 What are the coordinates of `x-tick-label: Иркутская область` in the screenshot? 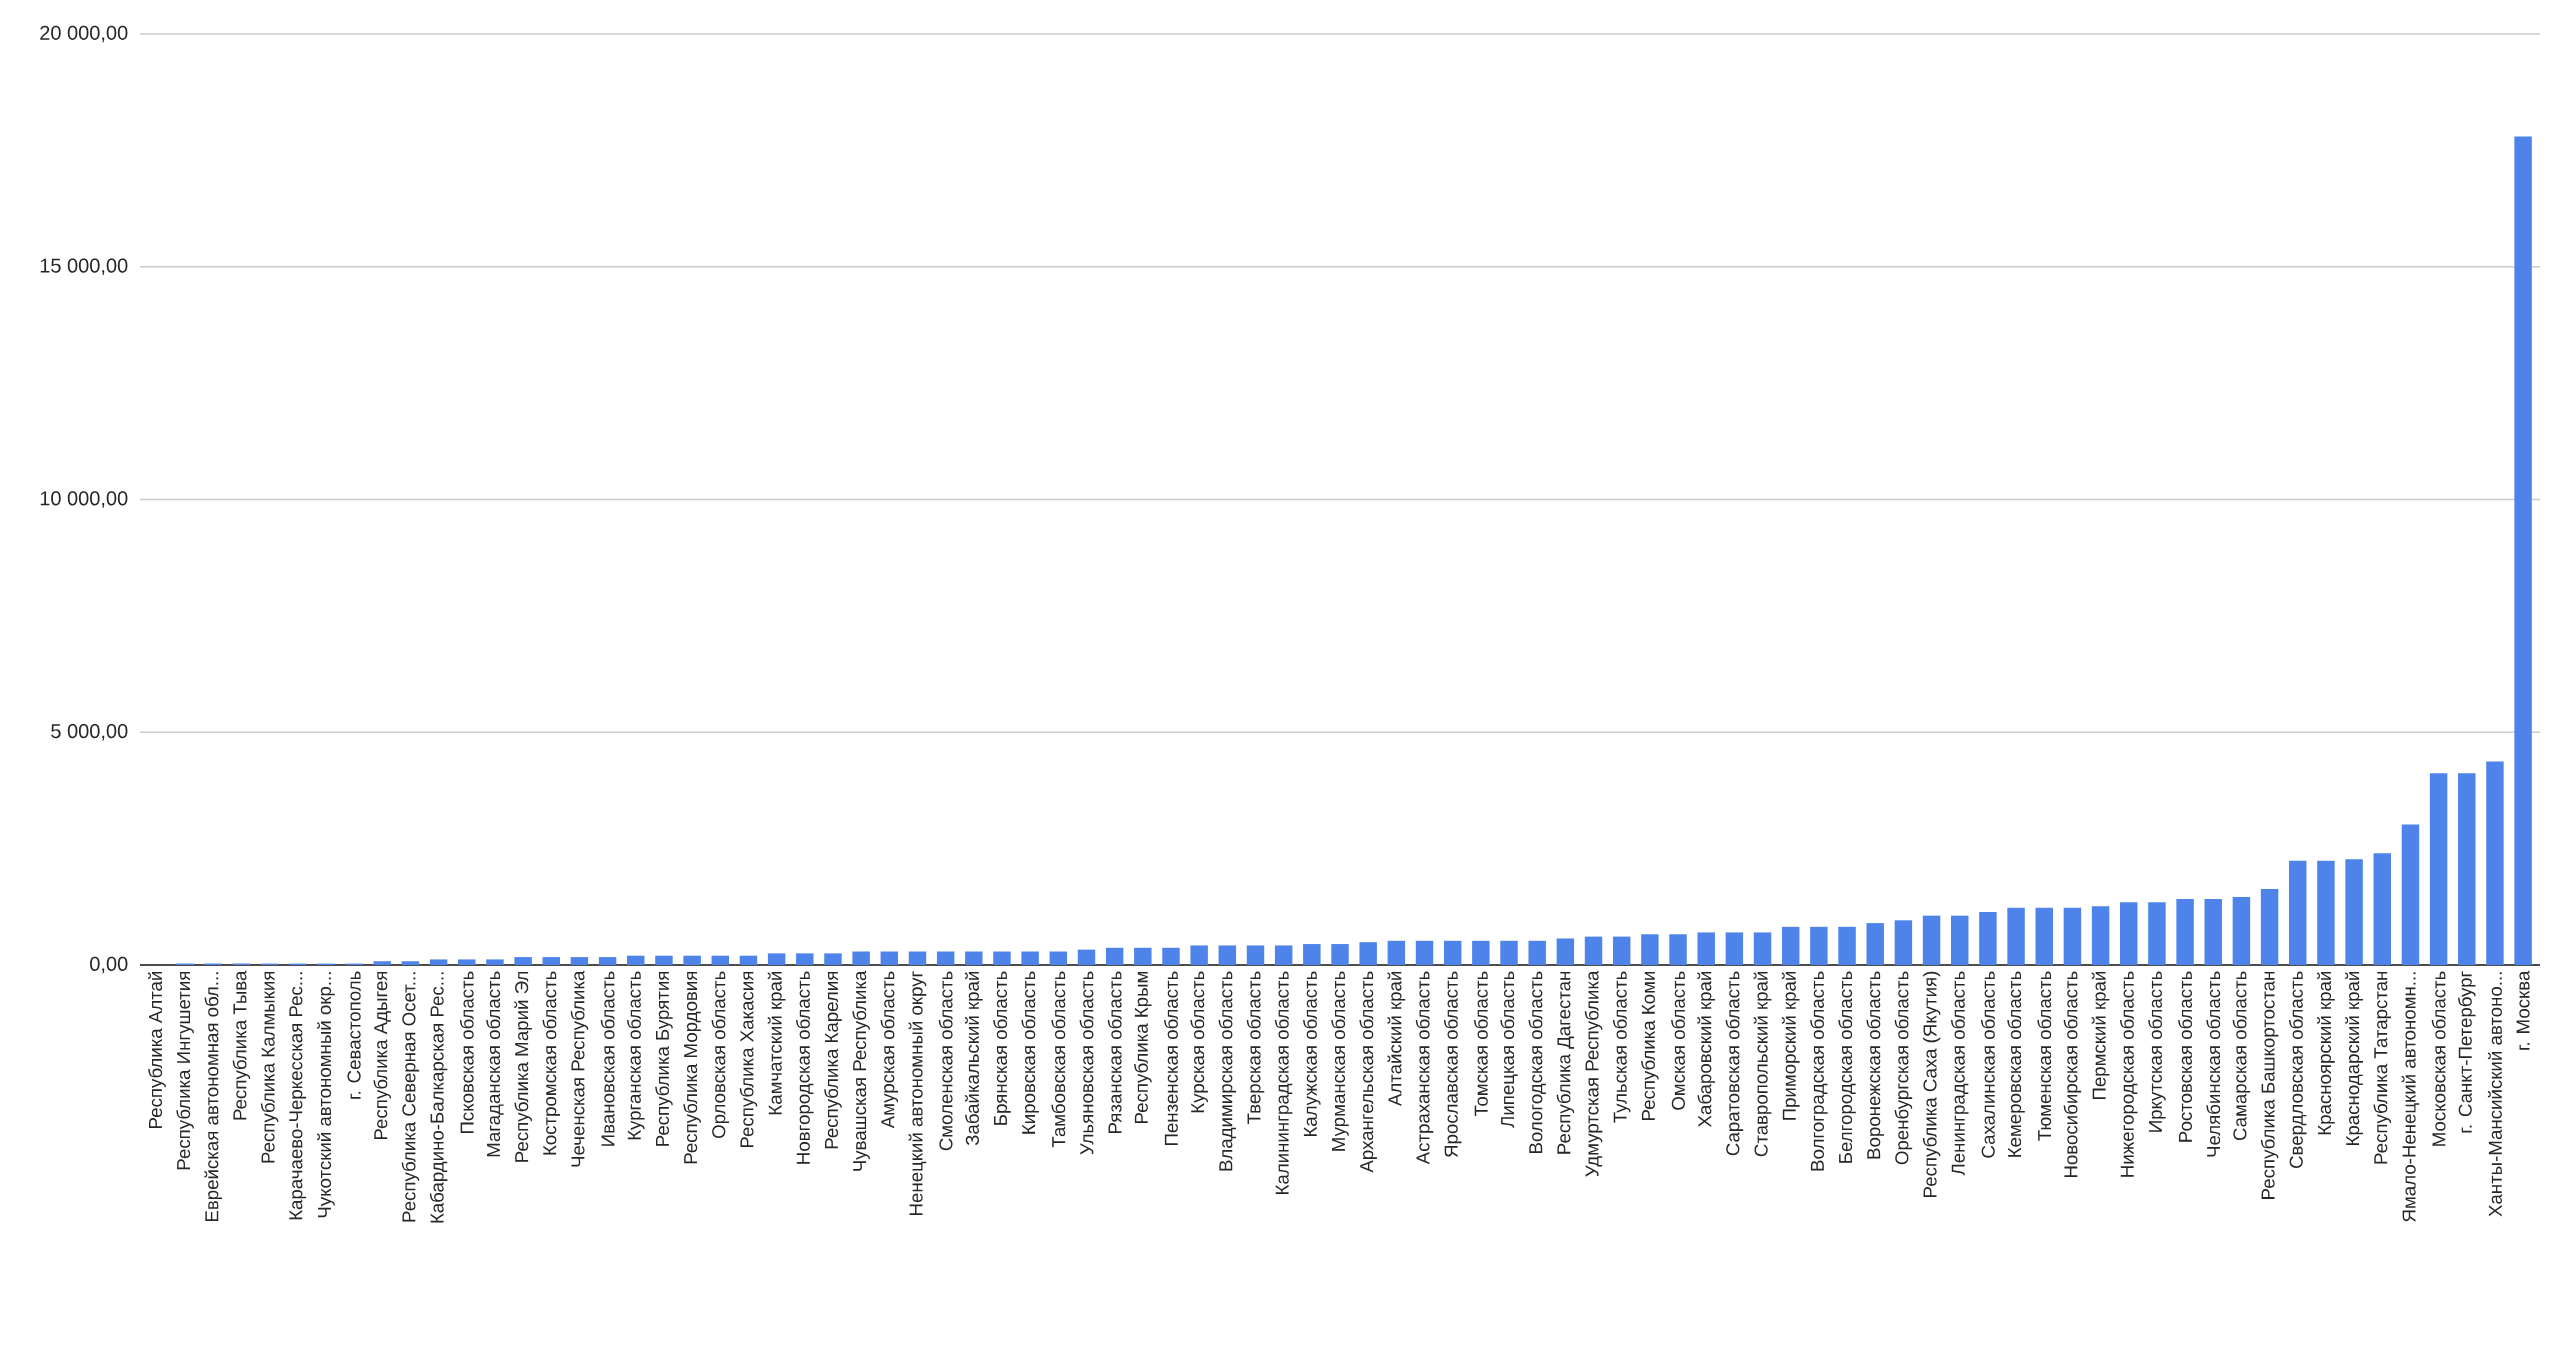 It's located at (2157, 1051).